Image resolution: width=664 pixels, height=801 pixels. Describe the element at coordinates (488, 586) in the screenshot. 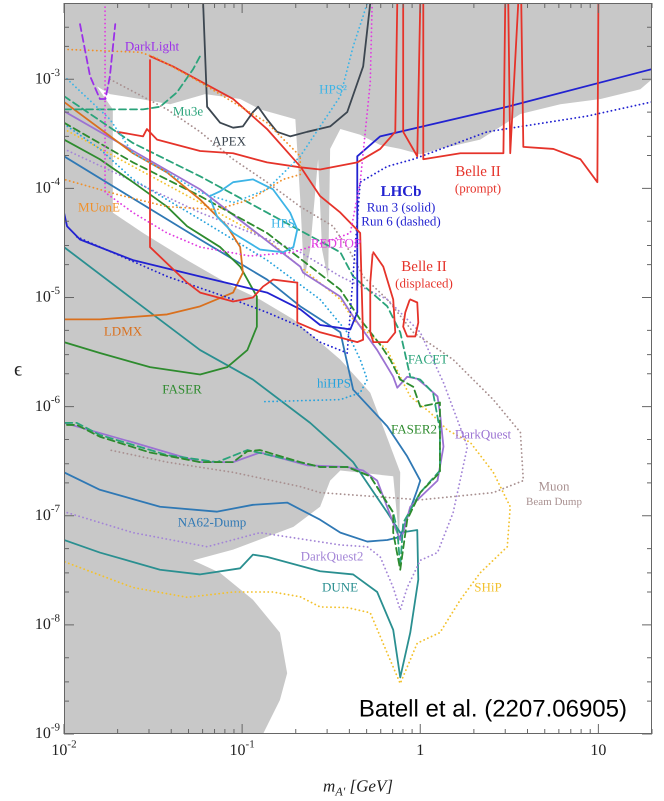

I see `series-label: SHiP` at that location.